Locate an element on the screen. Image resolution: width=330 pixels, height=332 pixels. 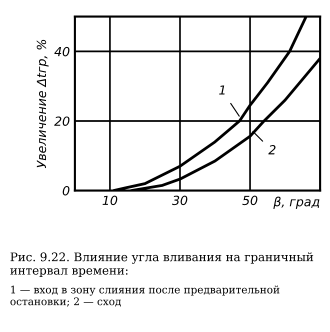
x-axis-title: β, град is located at coordinates (296, 202).